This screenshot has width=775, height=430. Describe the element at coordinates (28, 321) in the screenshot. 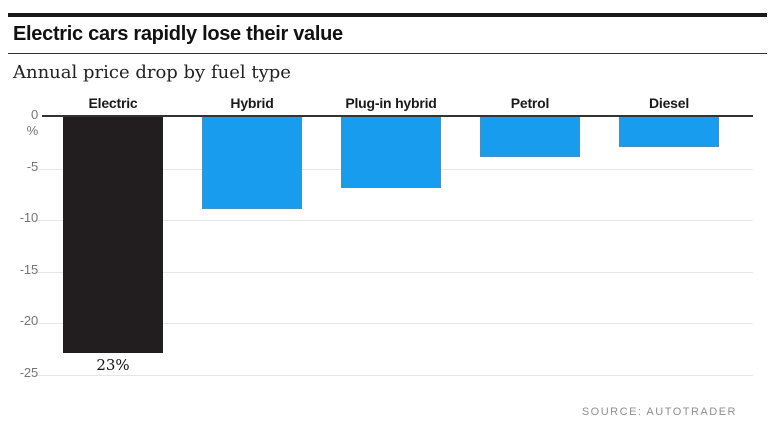

I see `y-axis-tick-label: -20` at that location.